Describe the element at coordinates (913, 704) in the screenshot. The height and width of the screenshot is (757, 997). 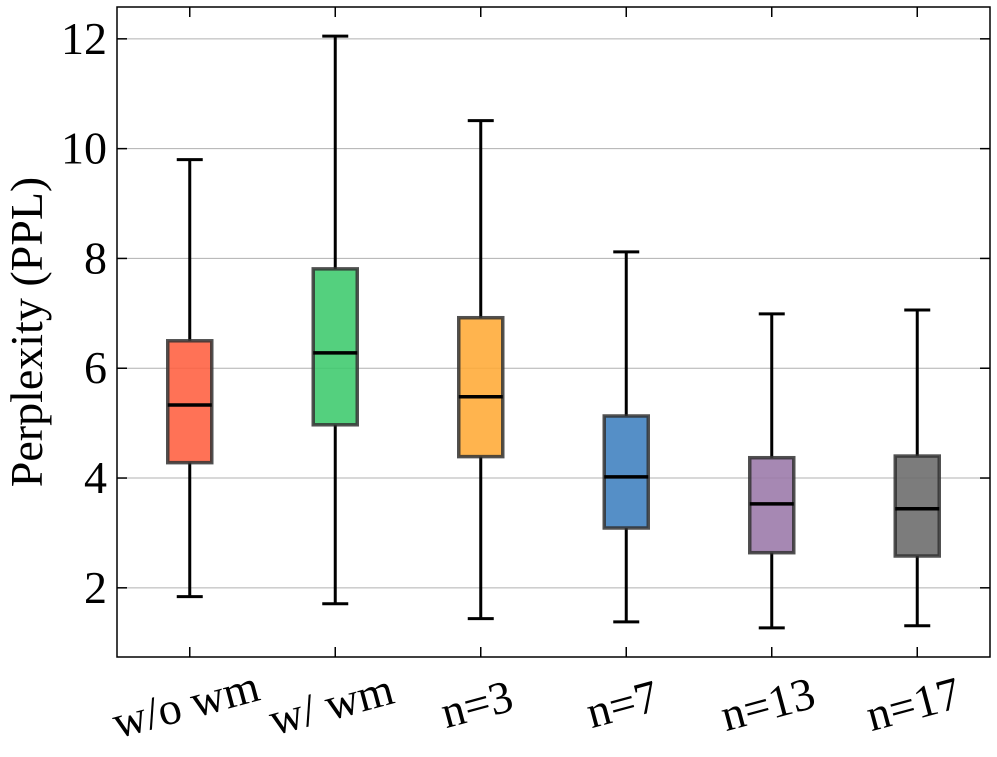
I see `x-tick-label: n=17` at that location.